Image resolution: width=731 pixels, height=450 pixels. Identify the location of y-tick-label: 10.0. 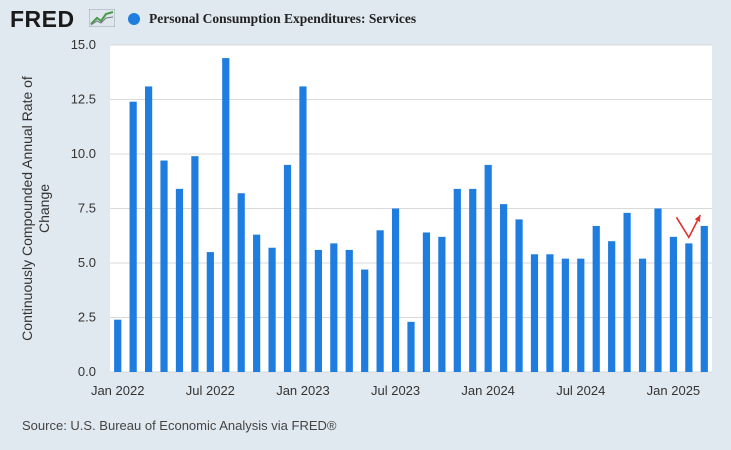
(83, 153).